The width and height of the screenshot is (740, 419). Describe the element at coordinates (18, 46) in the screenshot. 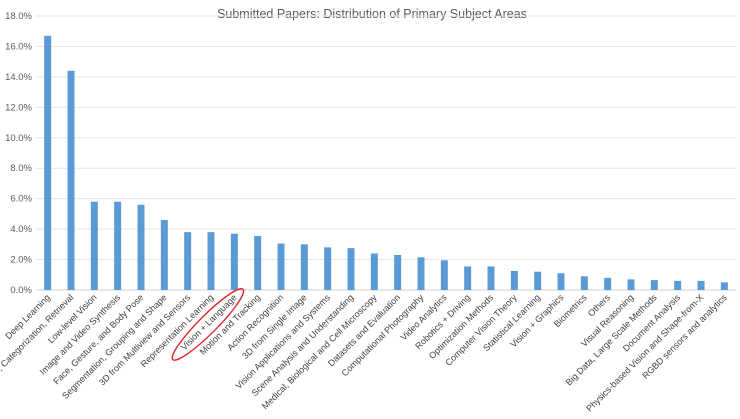

I see `y-tick-label: 16.0%` at that location.